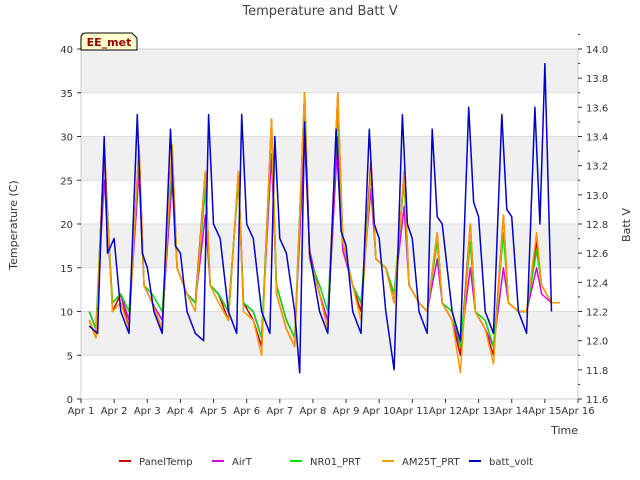 This screenshot has height=480, width=640. Describe the element at coordinates (66, 181) in the screenshot. I see `y-tick-label: 25` at that location.